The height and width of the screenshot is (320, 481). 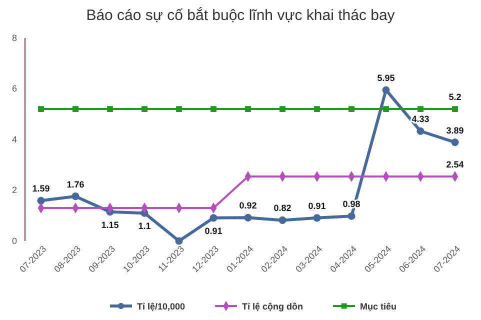 I want to click on data-label: 5.2, so click(x=455, y=97).